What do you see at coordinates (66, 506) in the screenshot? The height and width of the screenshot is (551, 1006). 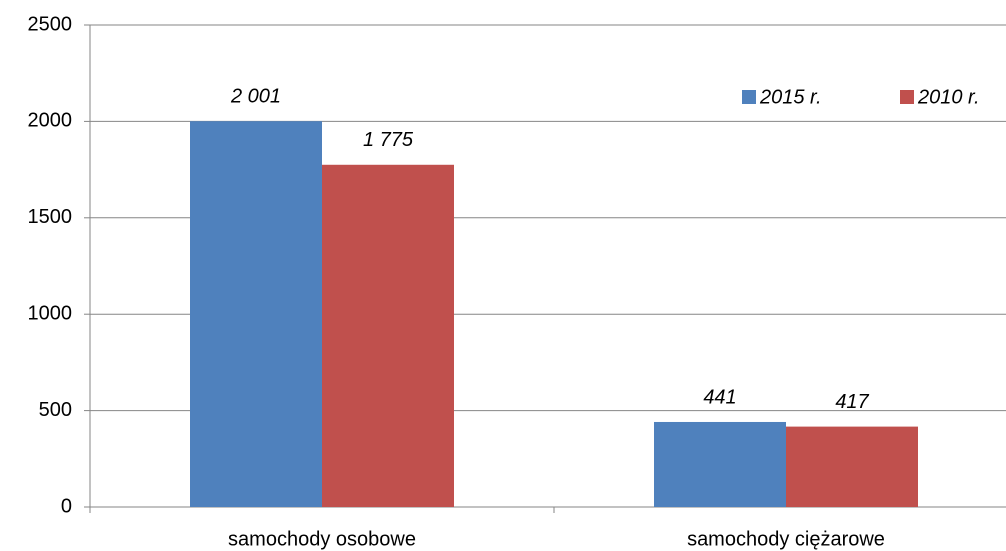 I see `y-tick-label: 0` at bounding box center [66, 506].